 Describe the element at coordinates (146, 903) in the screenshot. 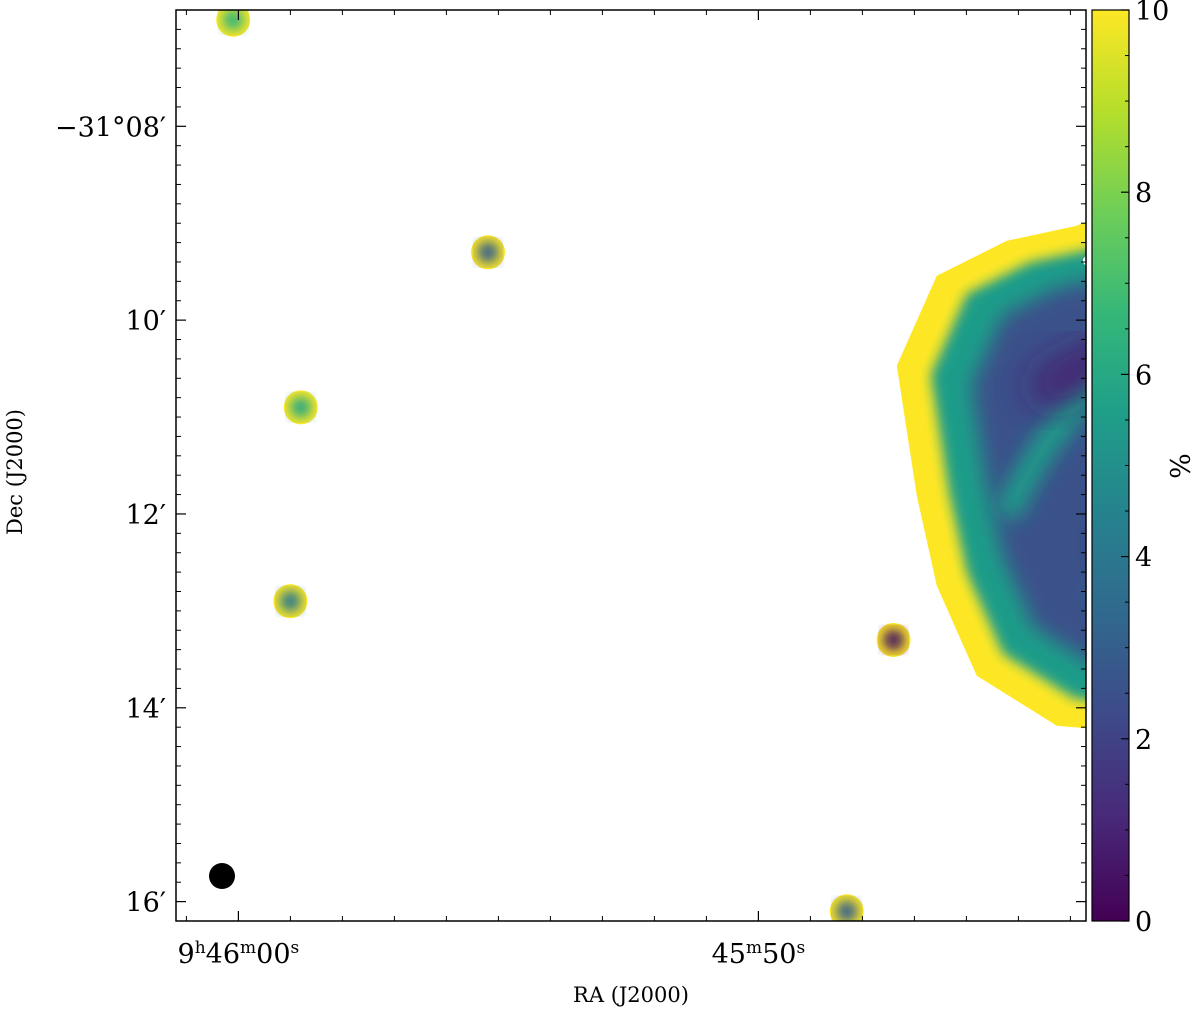

I see `y-tick-label: 16′` at that location.